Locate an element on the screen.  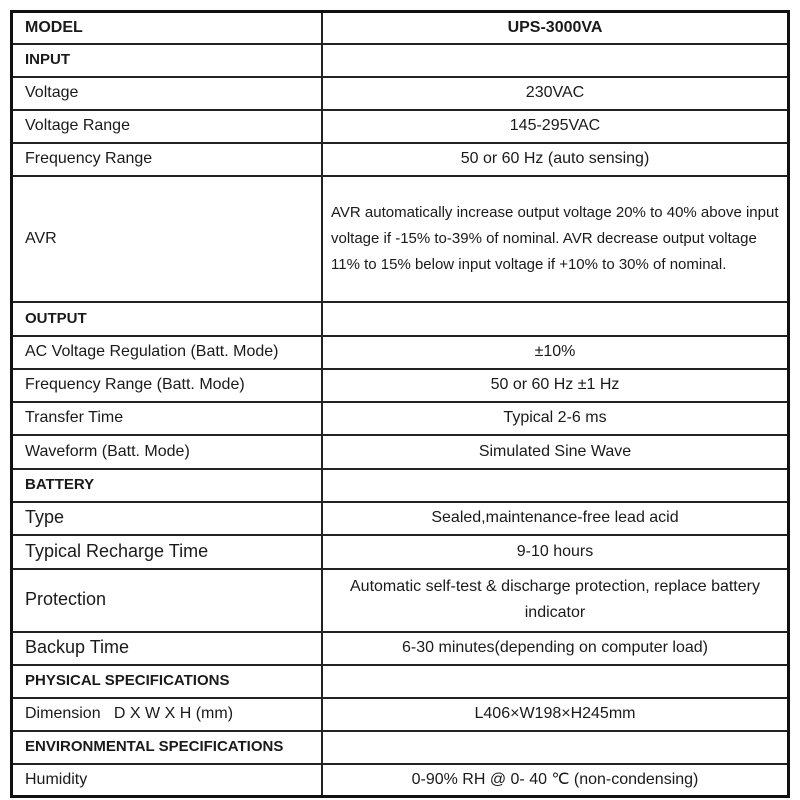
section-title: INPUT is located at coordinates (166, 60).